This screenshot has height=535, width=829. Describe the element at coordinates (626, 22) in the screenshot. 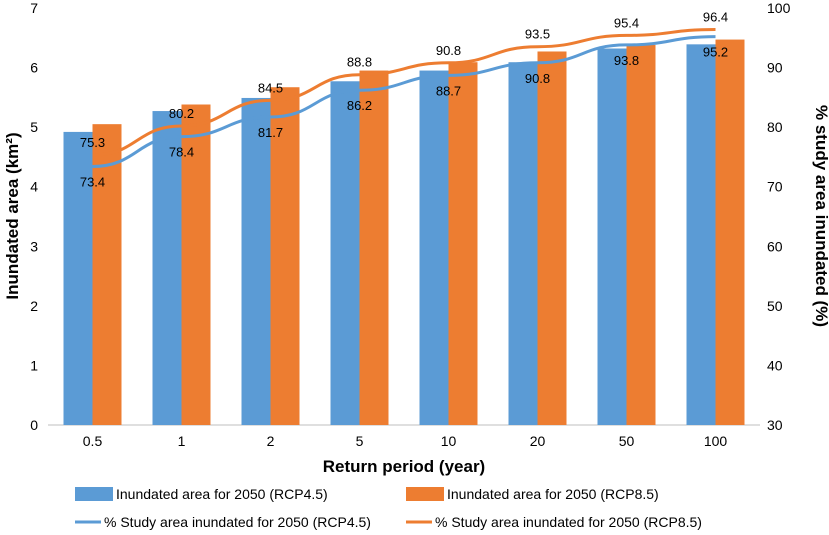

I see `data-label-rcp85: 95.4` at that location.